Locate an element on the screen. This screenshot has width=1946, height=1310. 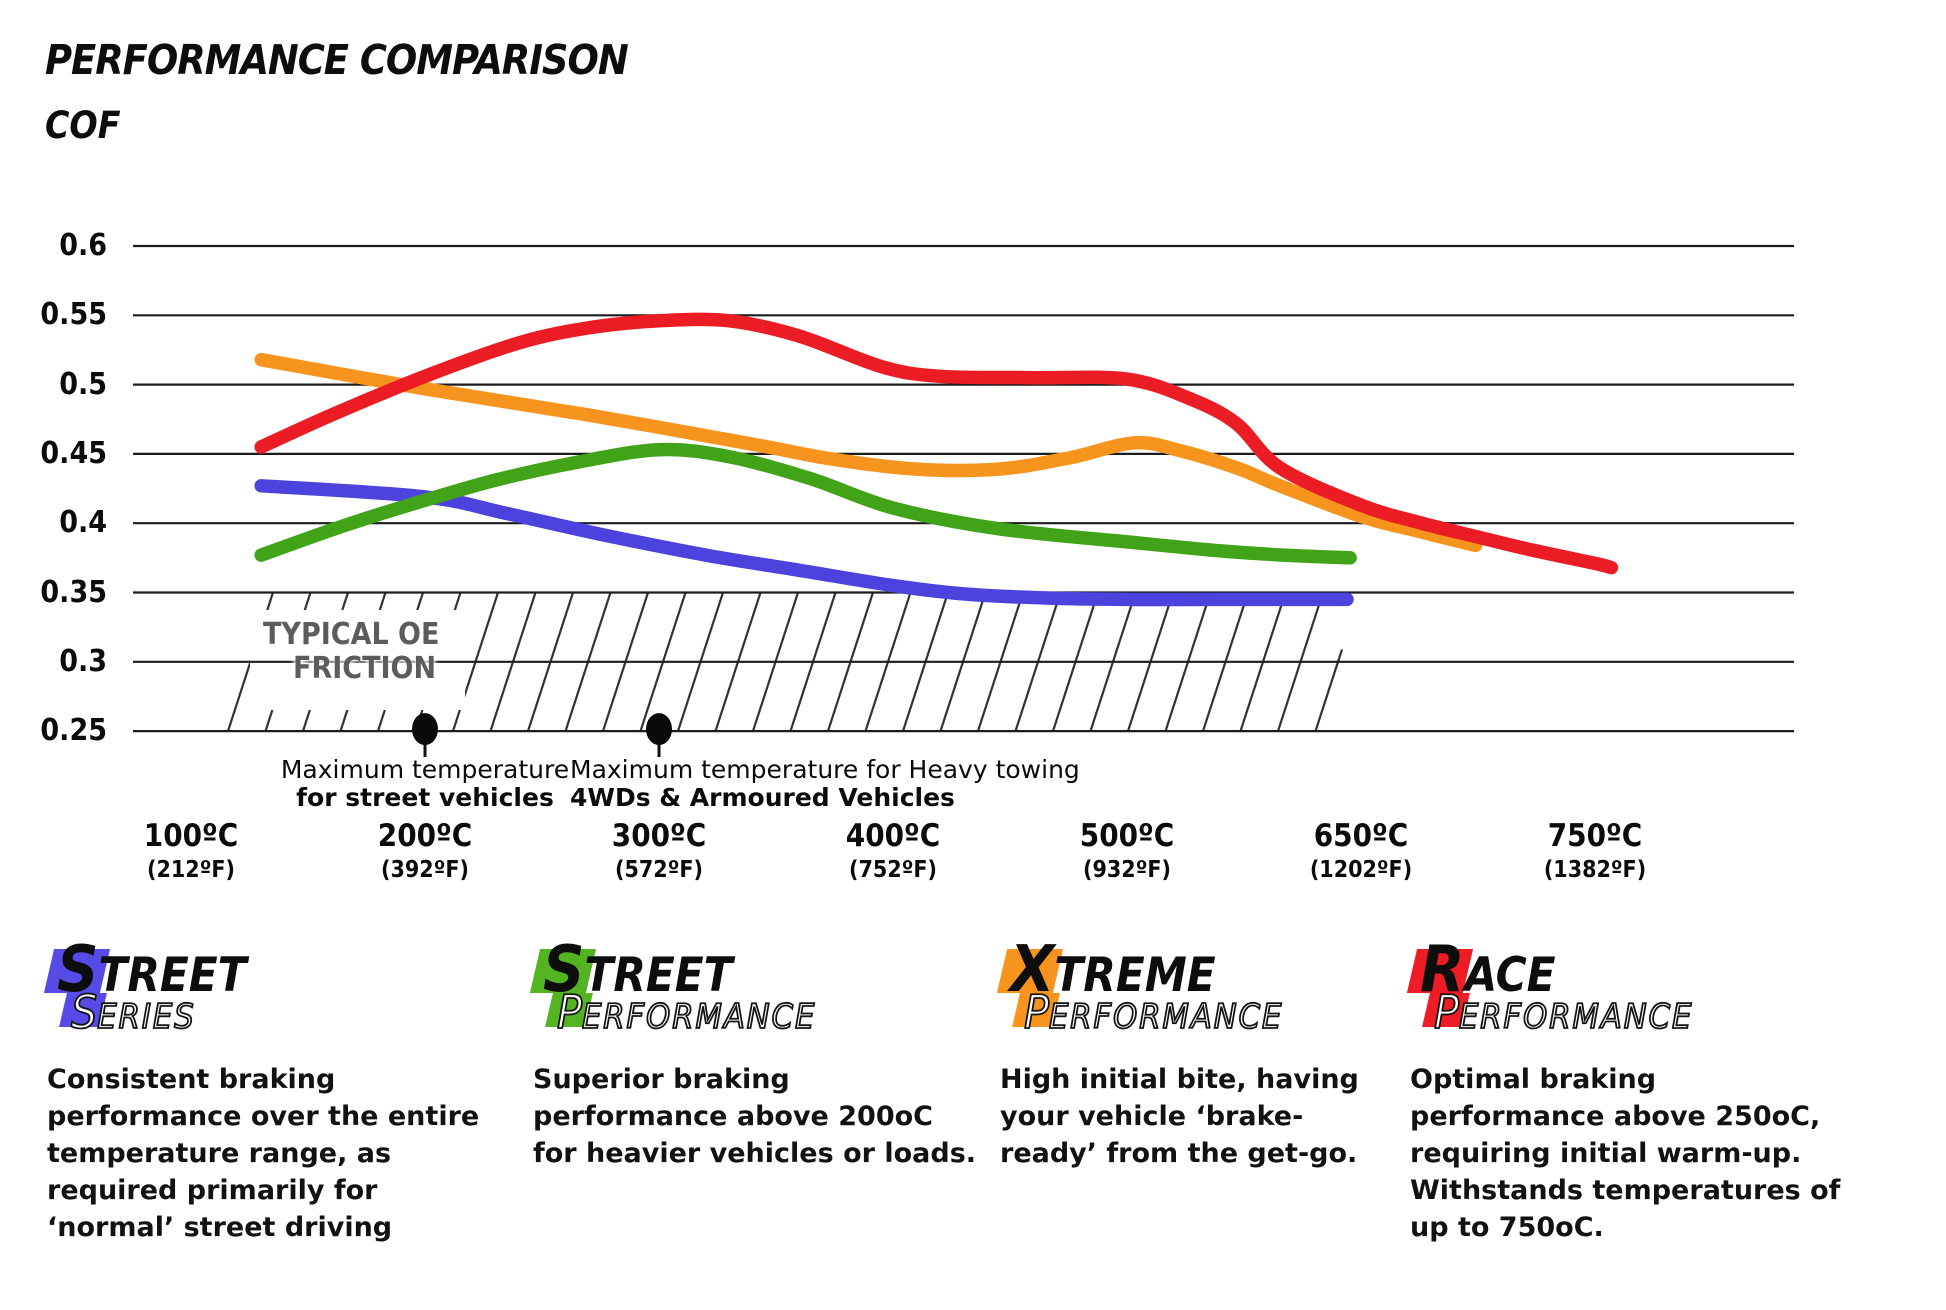
oe-friction-line2: FRICTION is located at coordinates (365, 668).